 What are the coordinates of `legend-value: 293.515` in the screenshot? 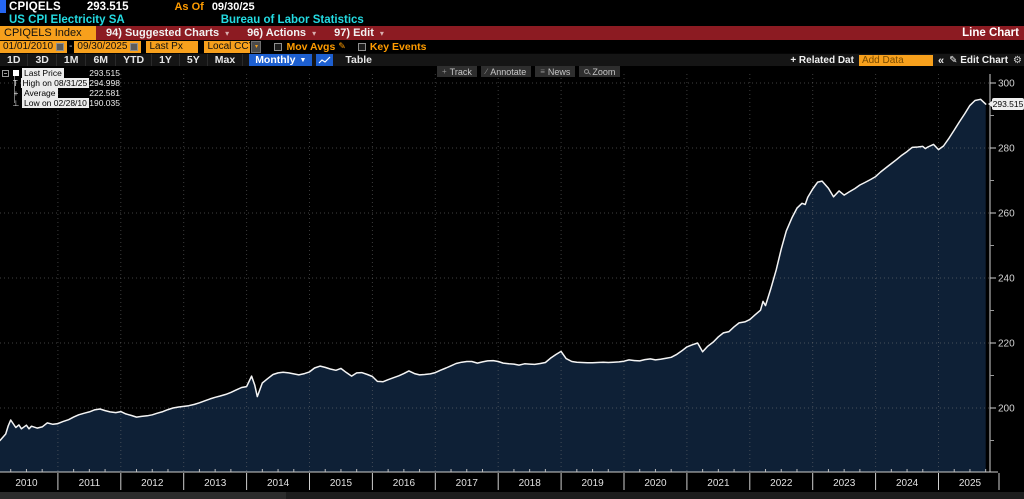 It's located at (104, 73).